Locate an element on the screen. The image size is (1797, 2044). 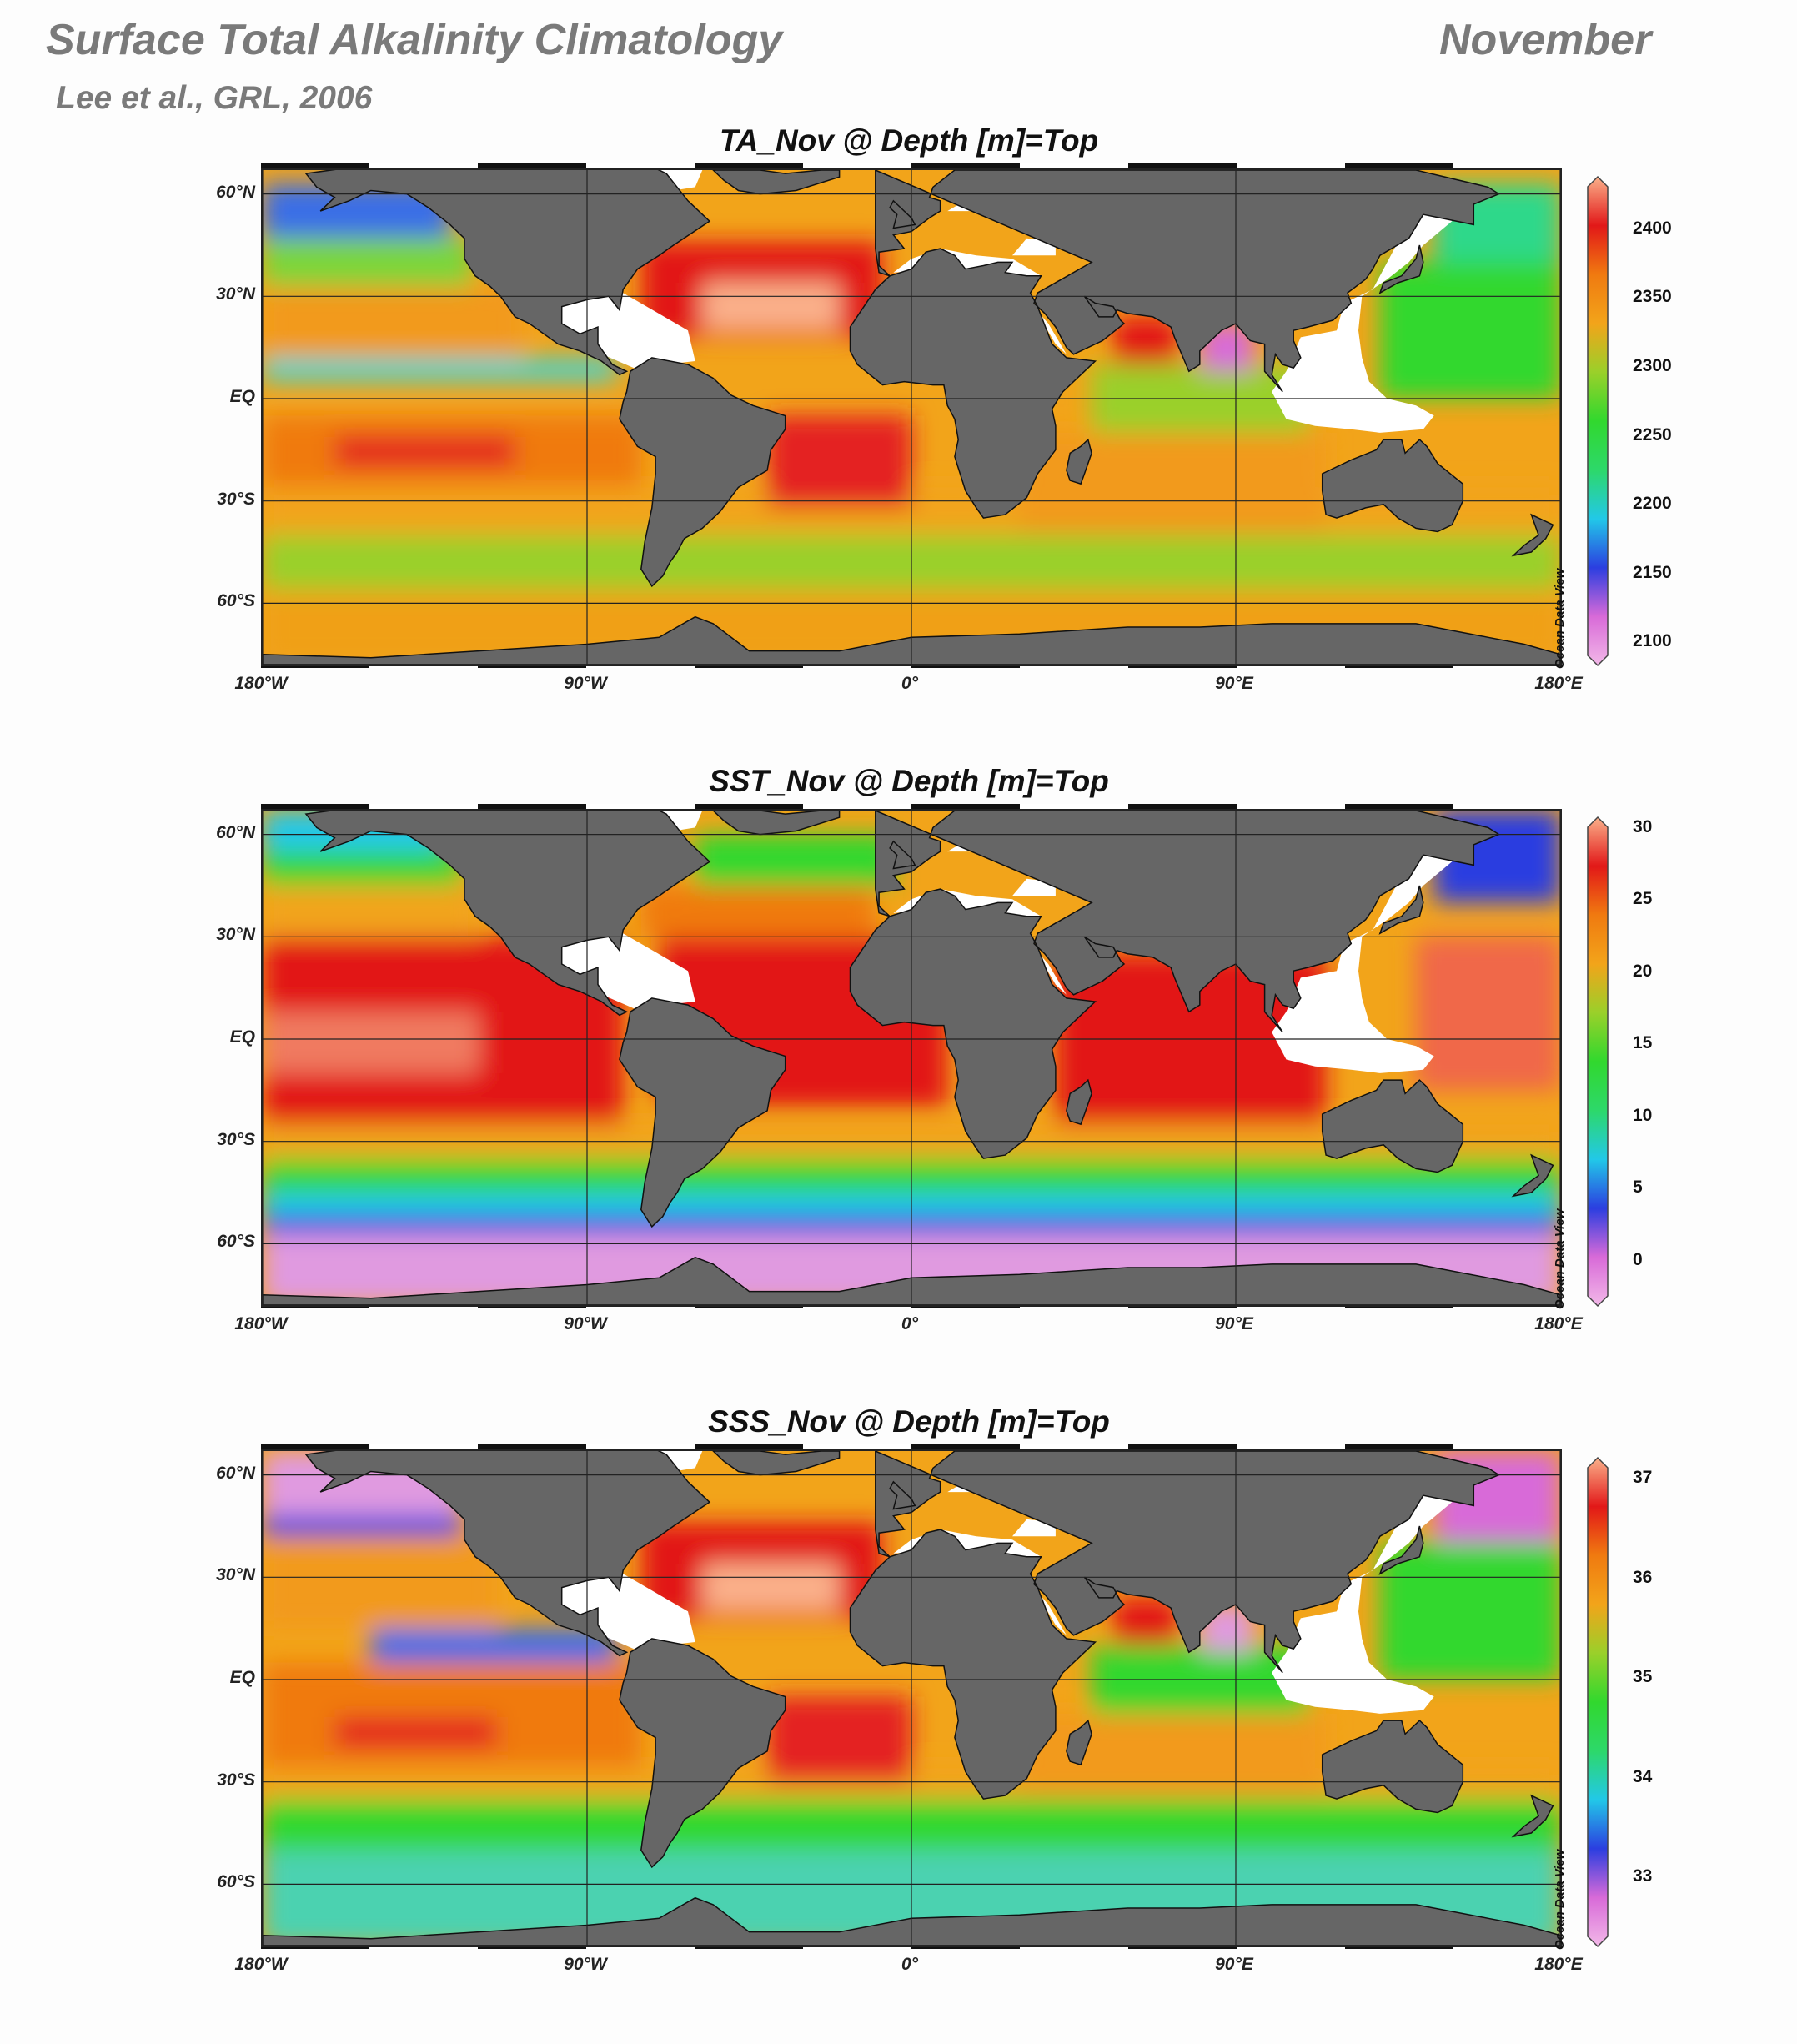
sss-colorbar-tick-label: 35 is located at coordinates (1643, 1677).